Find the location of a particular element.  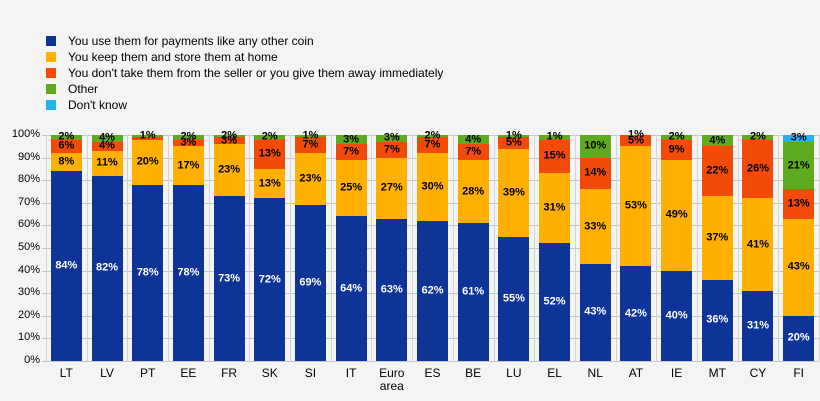

segment-value-label: 33% is located at coordinates (595, 226).